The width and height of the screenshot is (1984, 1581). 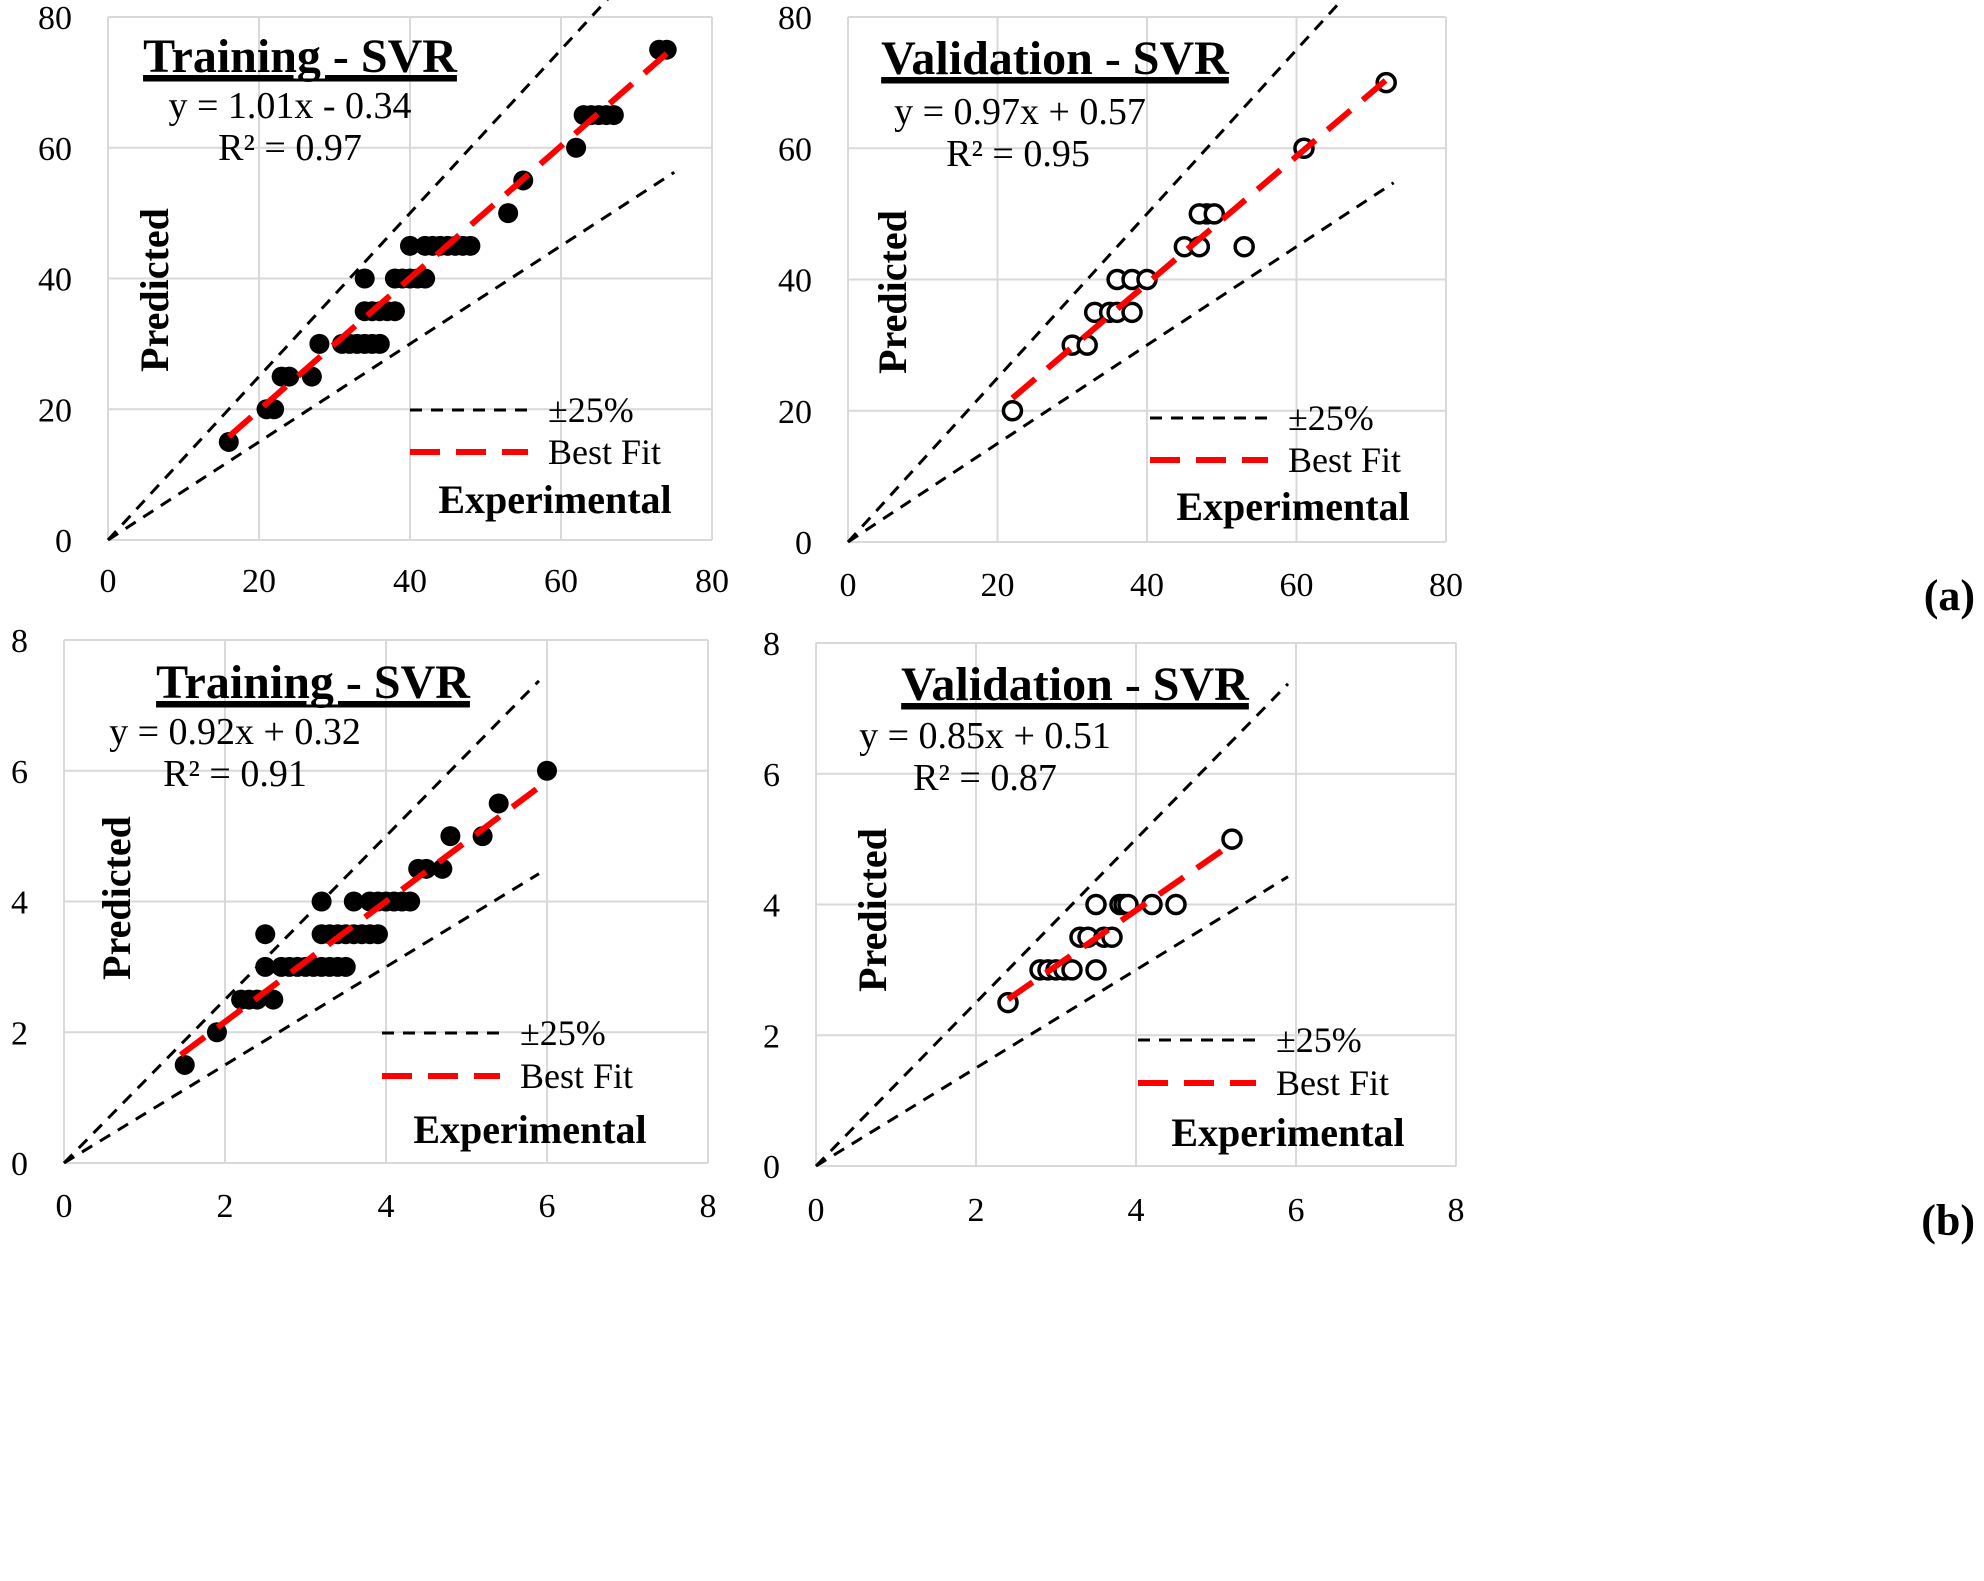 What do you see at coordinates (289, 106) in the screenshot?
I see `fit-equation: y = 1.01x - 0.34` at bounding box center [289, 106].